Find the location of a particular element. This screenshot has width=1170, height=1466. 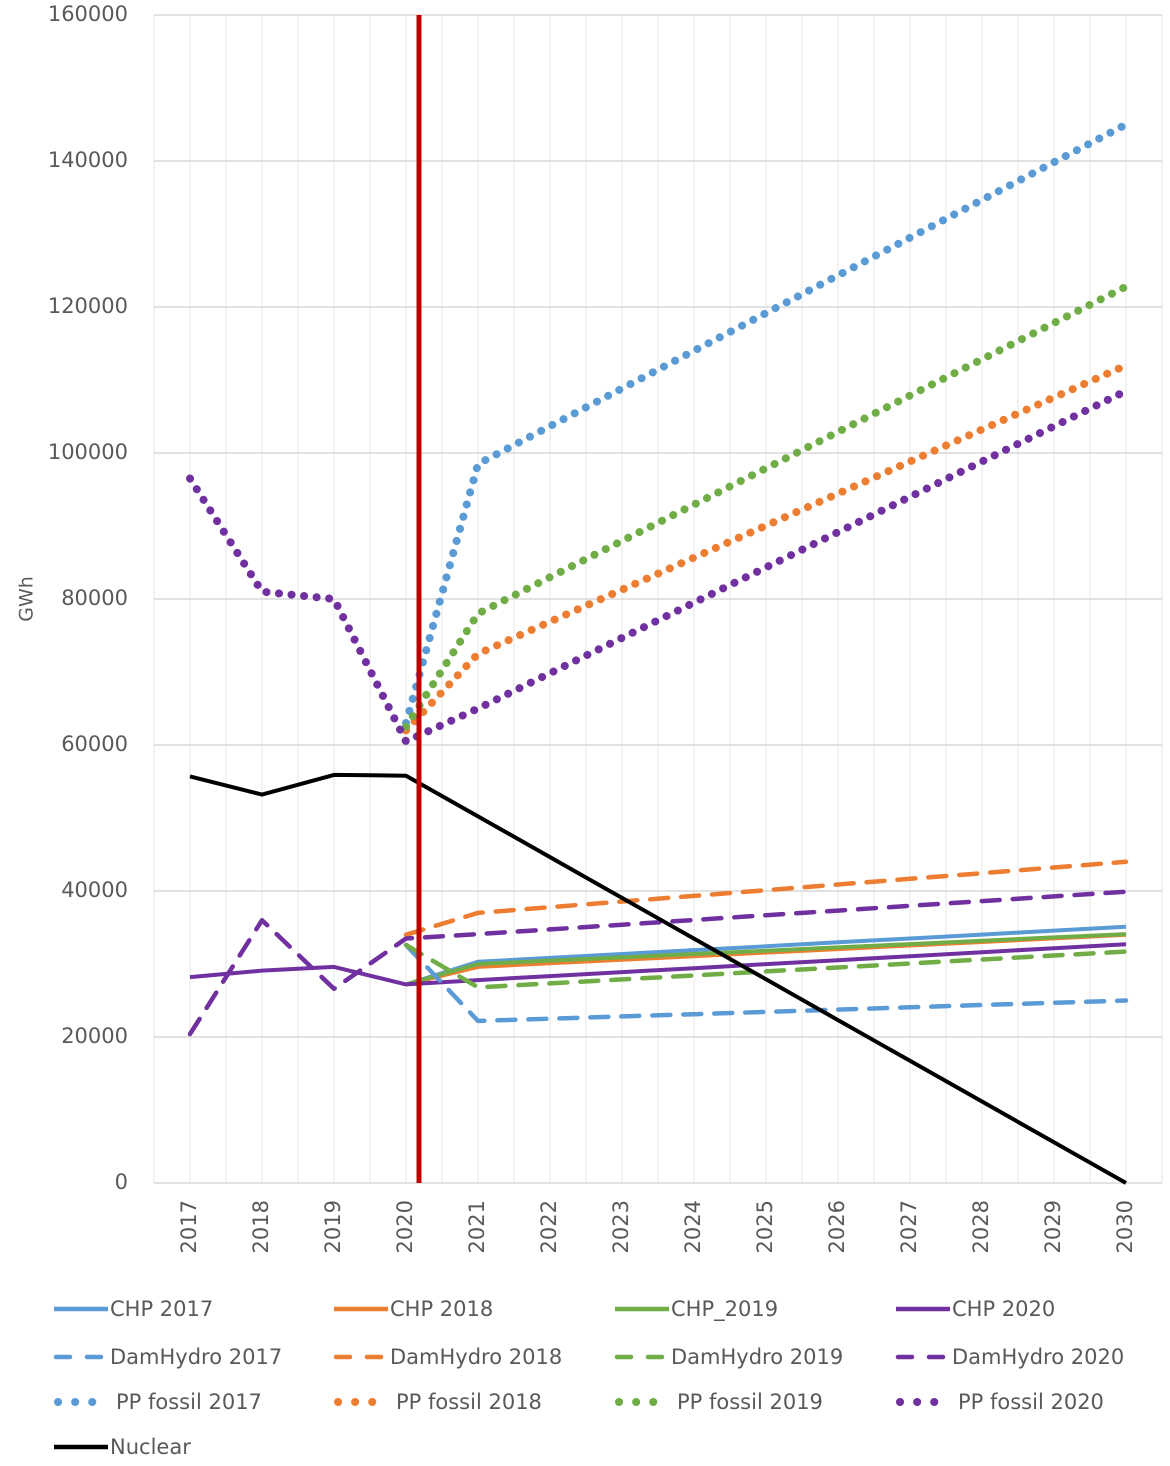

x-tick-label: 2027 is located at coordinates (909, 1226).